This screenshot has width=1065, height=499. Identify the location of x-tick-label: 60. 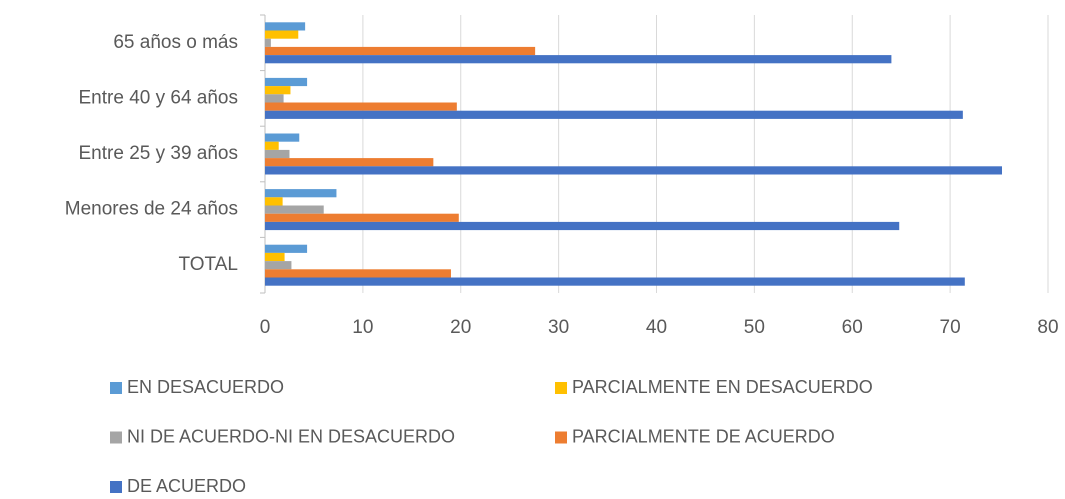
(852, 327).